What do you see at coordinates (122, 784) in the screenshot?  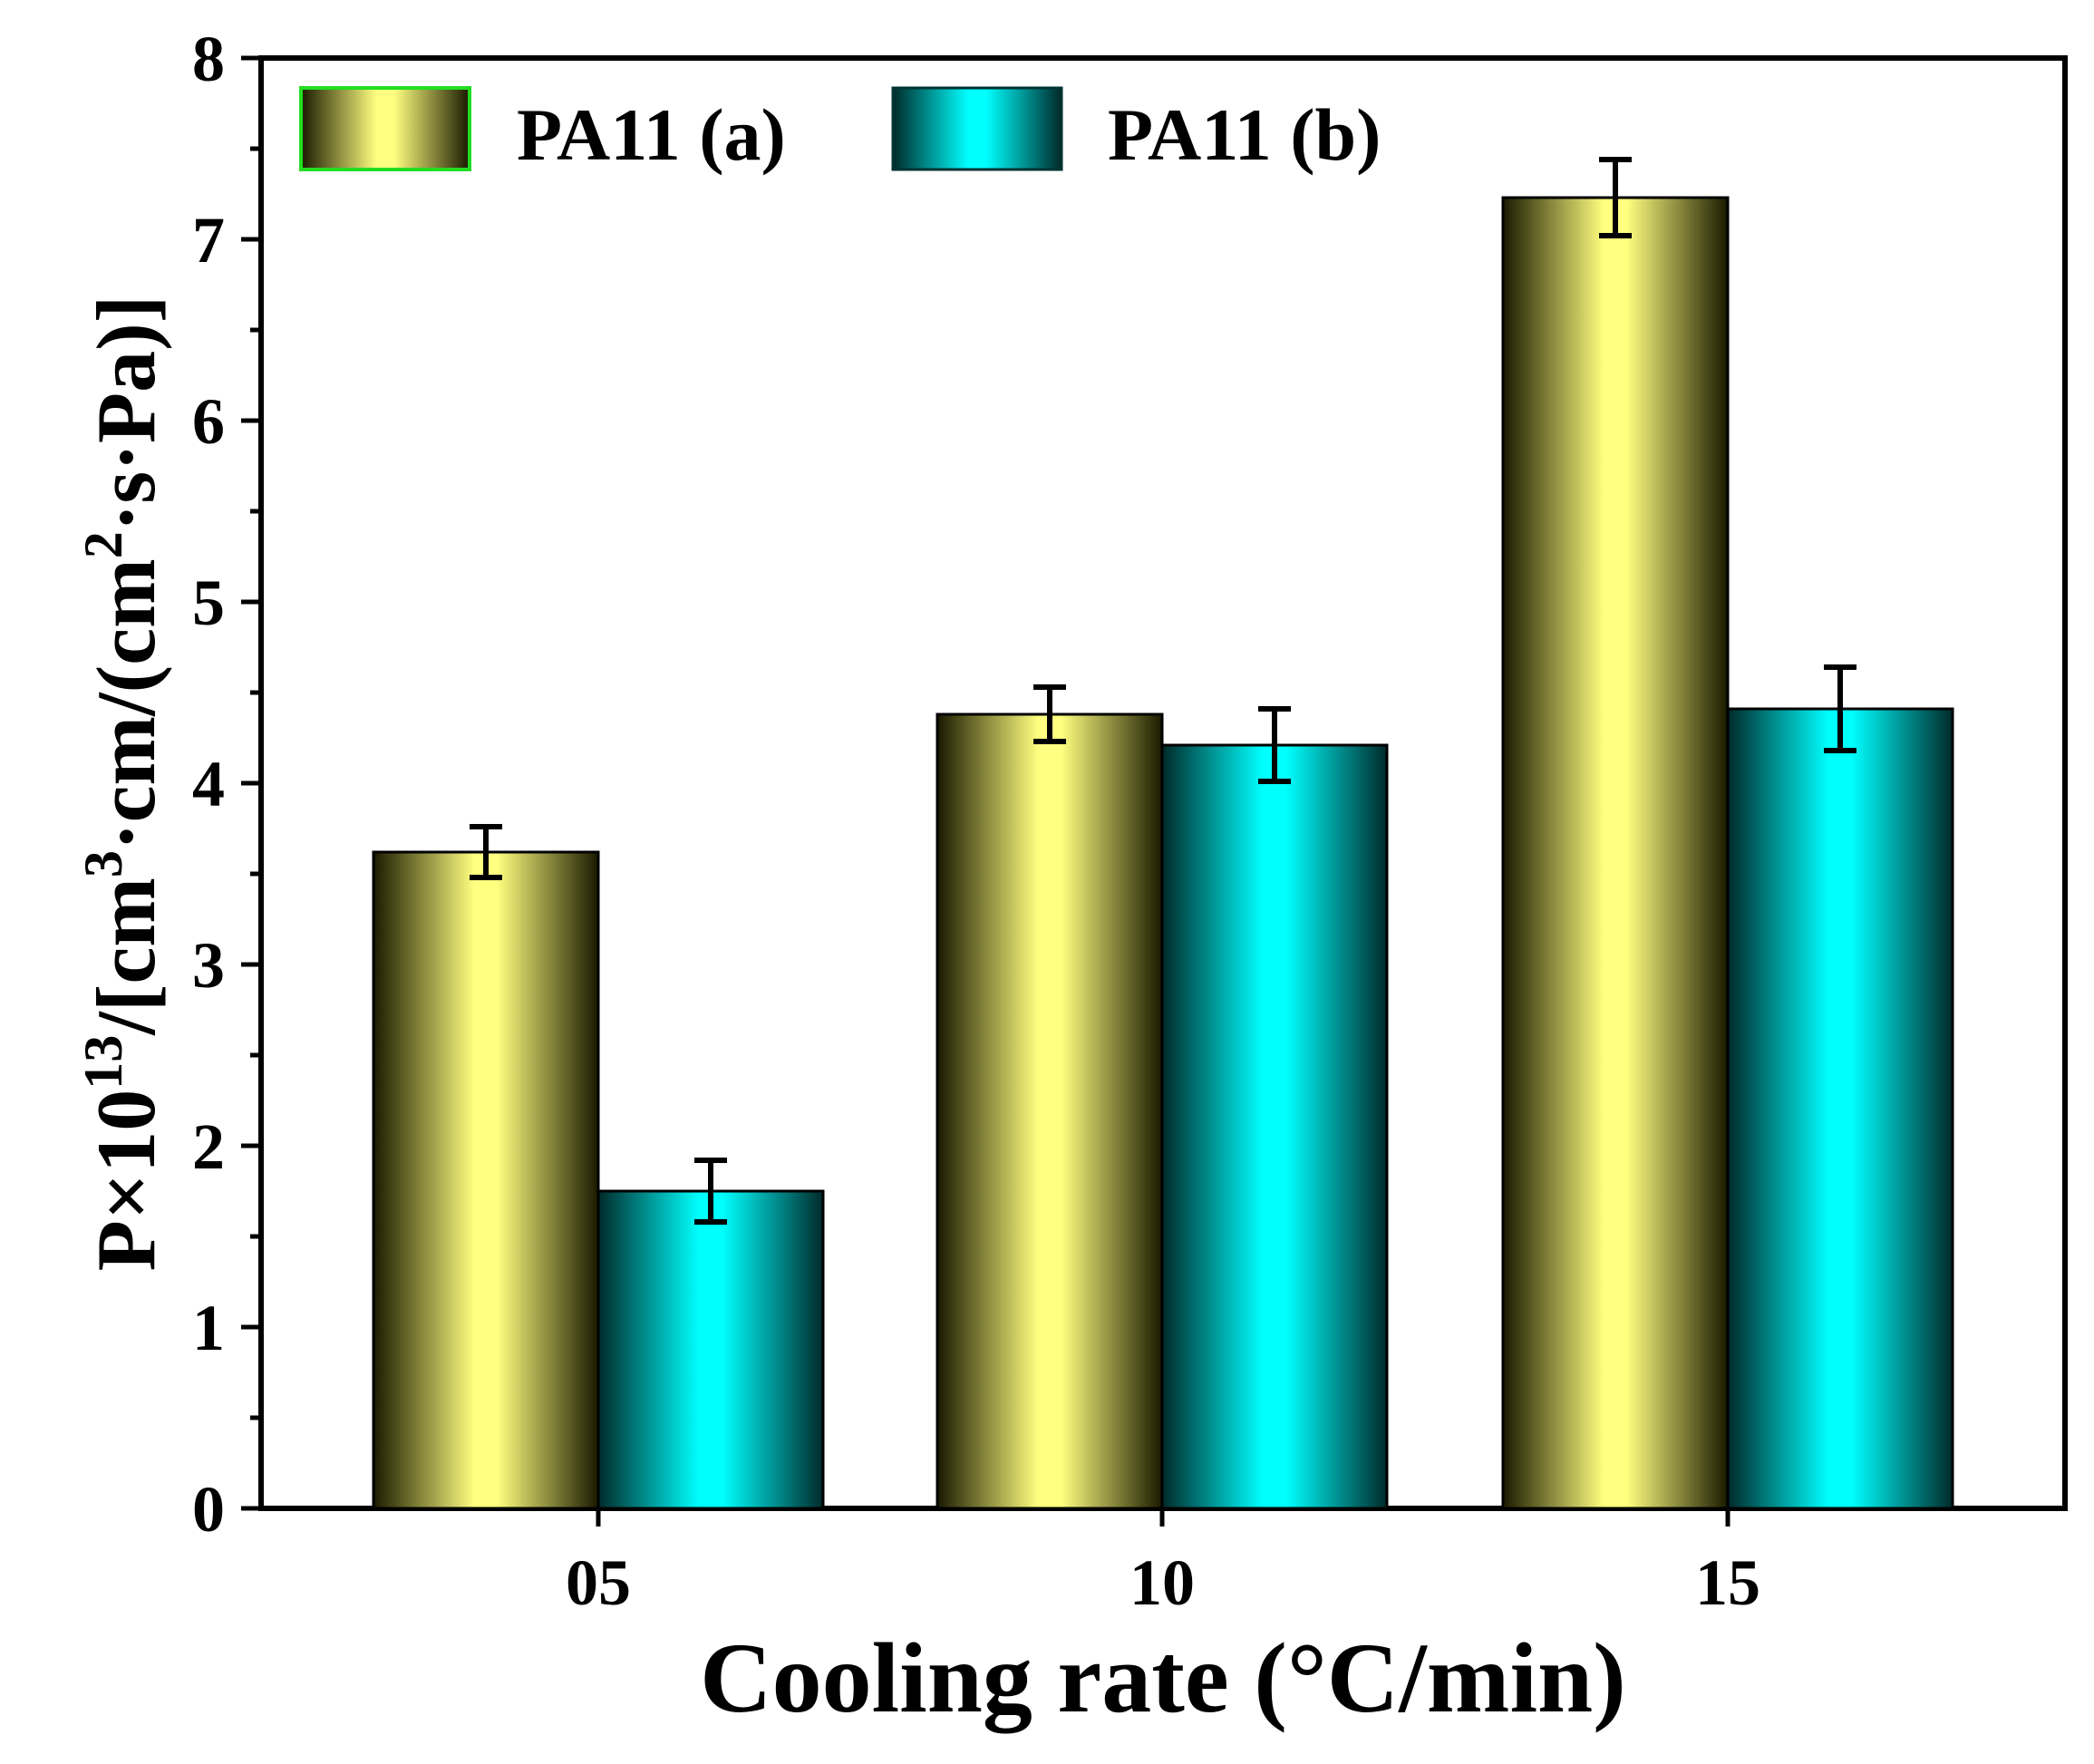 I see `y-axis-label: P×1013/[cm3·cm/(cm2·s·Pa)]` at bounding box center [122, 784].